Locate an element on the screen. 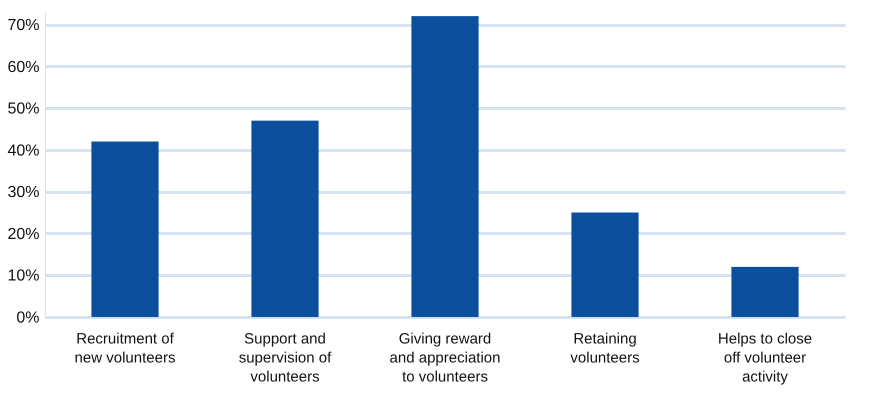 The image size is (882, 403). x-tick-label: Recruitment of new volunteers is located at coordinates (125, 348).